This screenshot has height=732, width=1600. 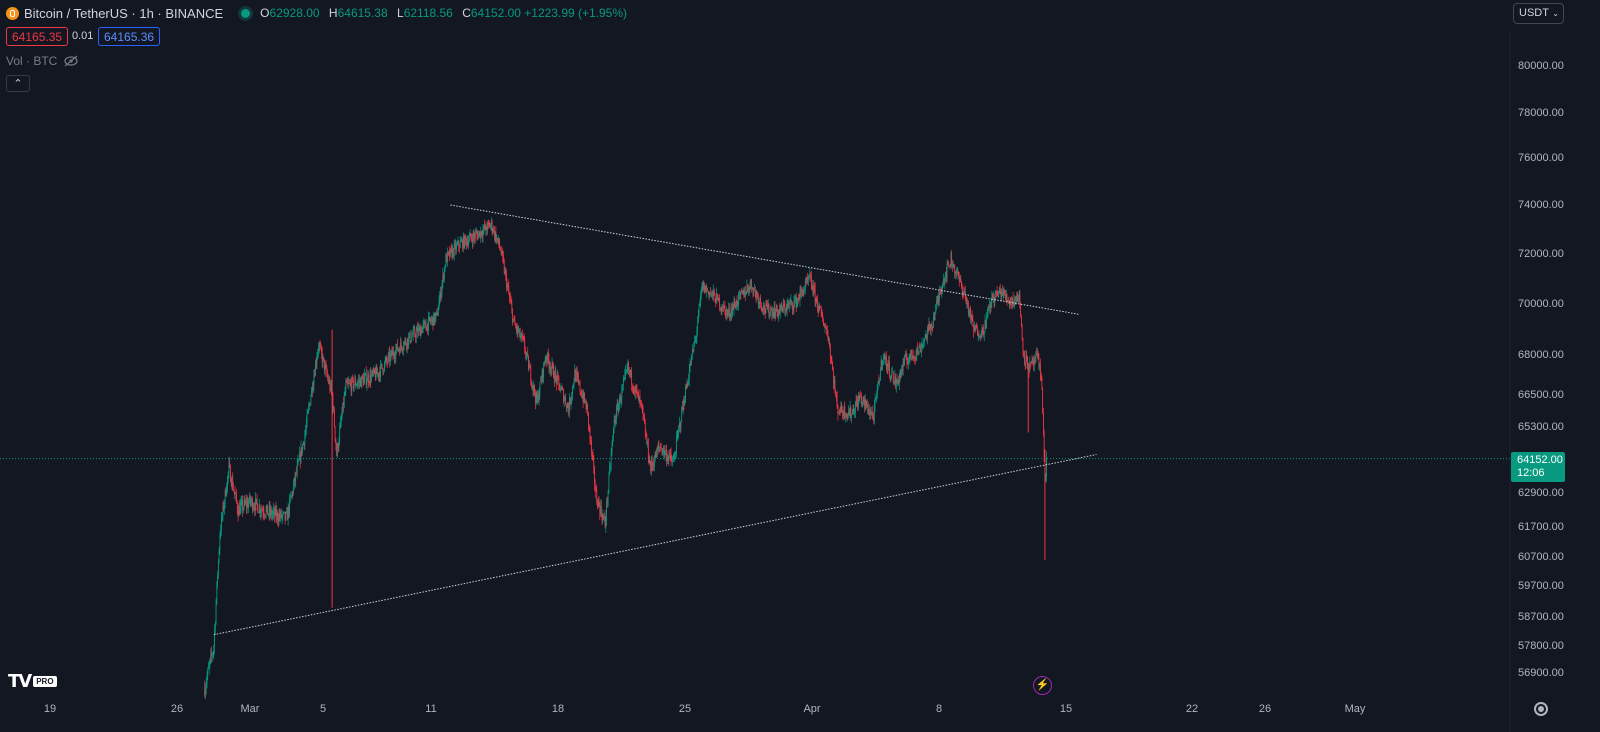 I want to click on lightning-icon: ⚡, so click(x=1042, y=685).